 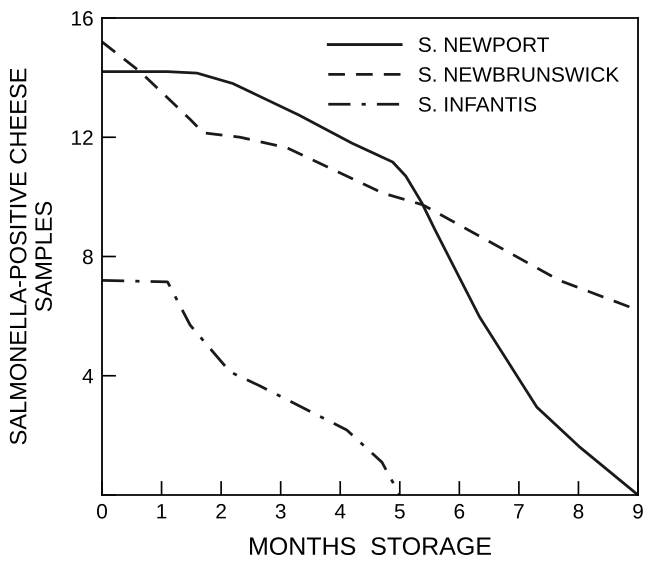 What do you see at coordinates (82, 18) in the screenshot?
I see `y-tick-label: 16` at bounding box center [82, 18].